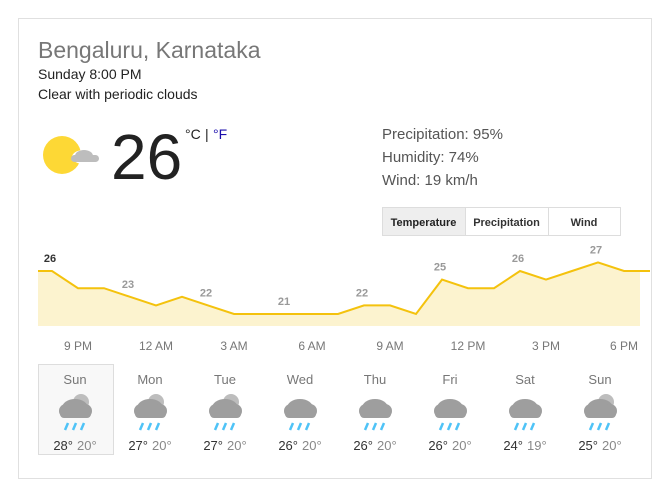  What do you see at coordinates (624, 346) in the screenshot?
I see `time-label: 6 PM` at bounding box center [624, 346].